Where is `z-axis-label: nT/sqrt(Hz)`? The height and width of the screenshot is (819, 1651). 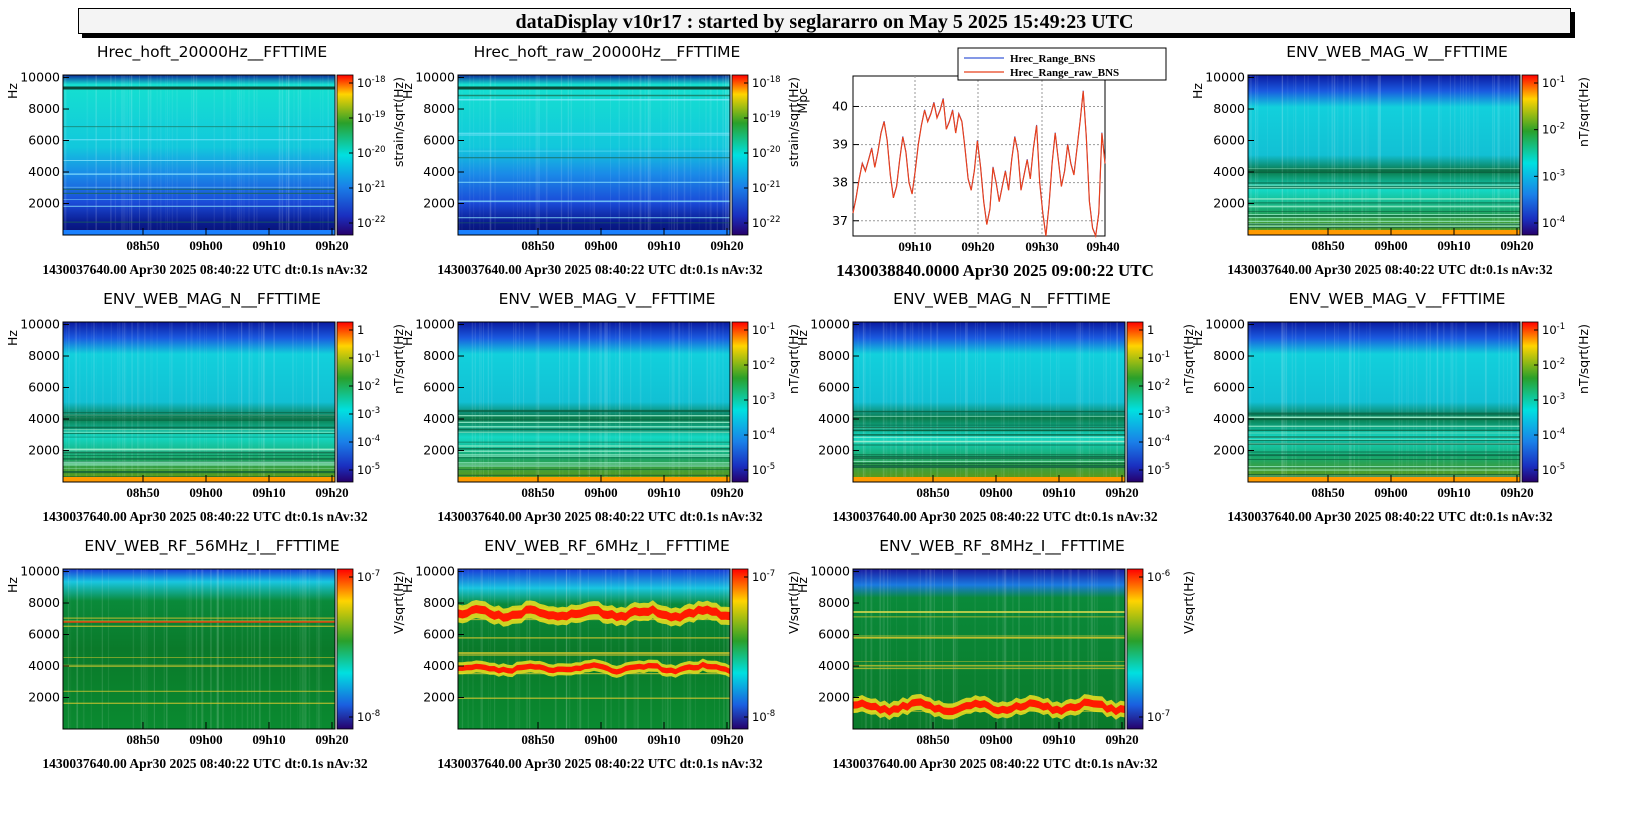
z-axis-label: nT/sqrt(Hz) is located at coordinates (1188, 359).